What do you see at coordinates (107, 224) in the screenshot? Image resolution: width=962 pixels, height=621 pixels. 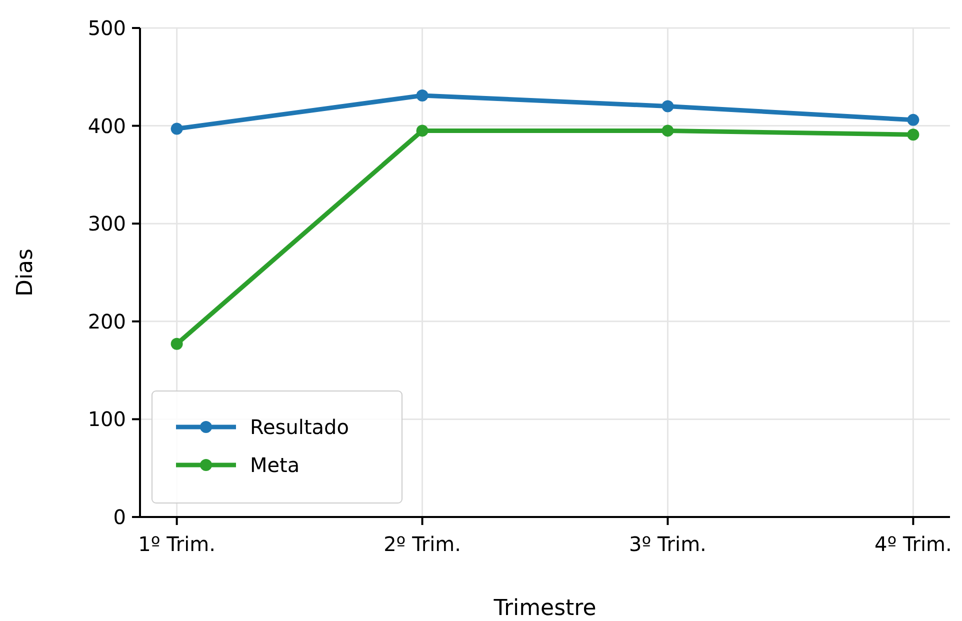 I see `y-tick-label: 300` at bounding box center [107, 224].